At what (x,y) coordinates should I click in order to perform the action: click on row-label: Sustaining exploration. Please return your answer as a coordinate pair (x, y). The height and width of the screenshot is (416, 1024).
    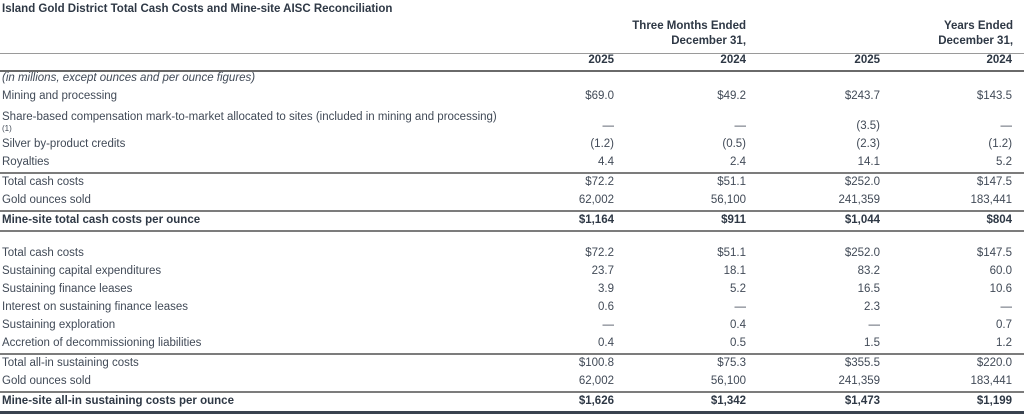
    Looking at the image, I should click on (59, 325).